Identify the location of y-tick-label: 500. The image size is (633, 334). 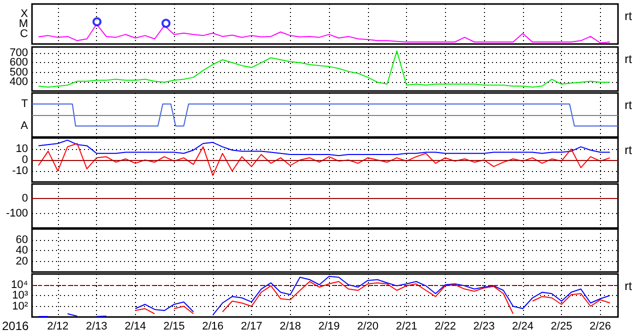
(19, 72).